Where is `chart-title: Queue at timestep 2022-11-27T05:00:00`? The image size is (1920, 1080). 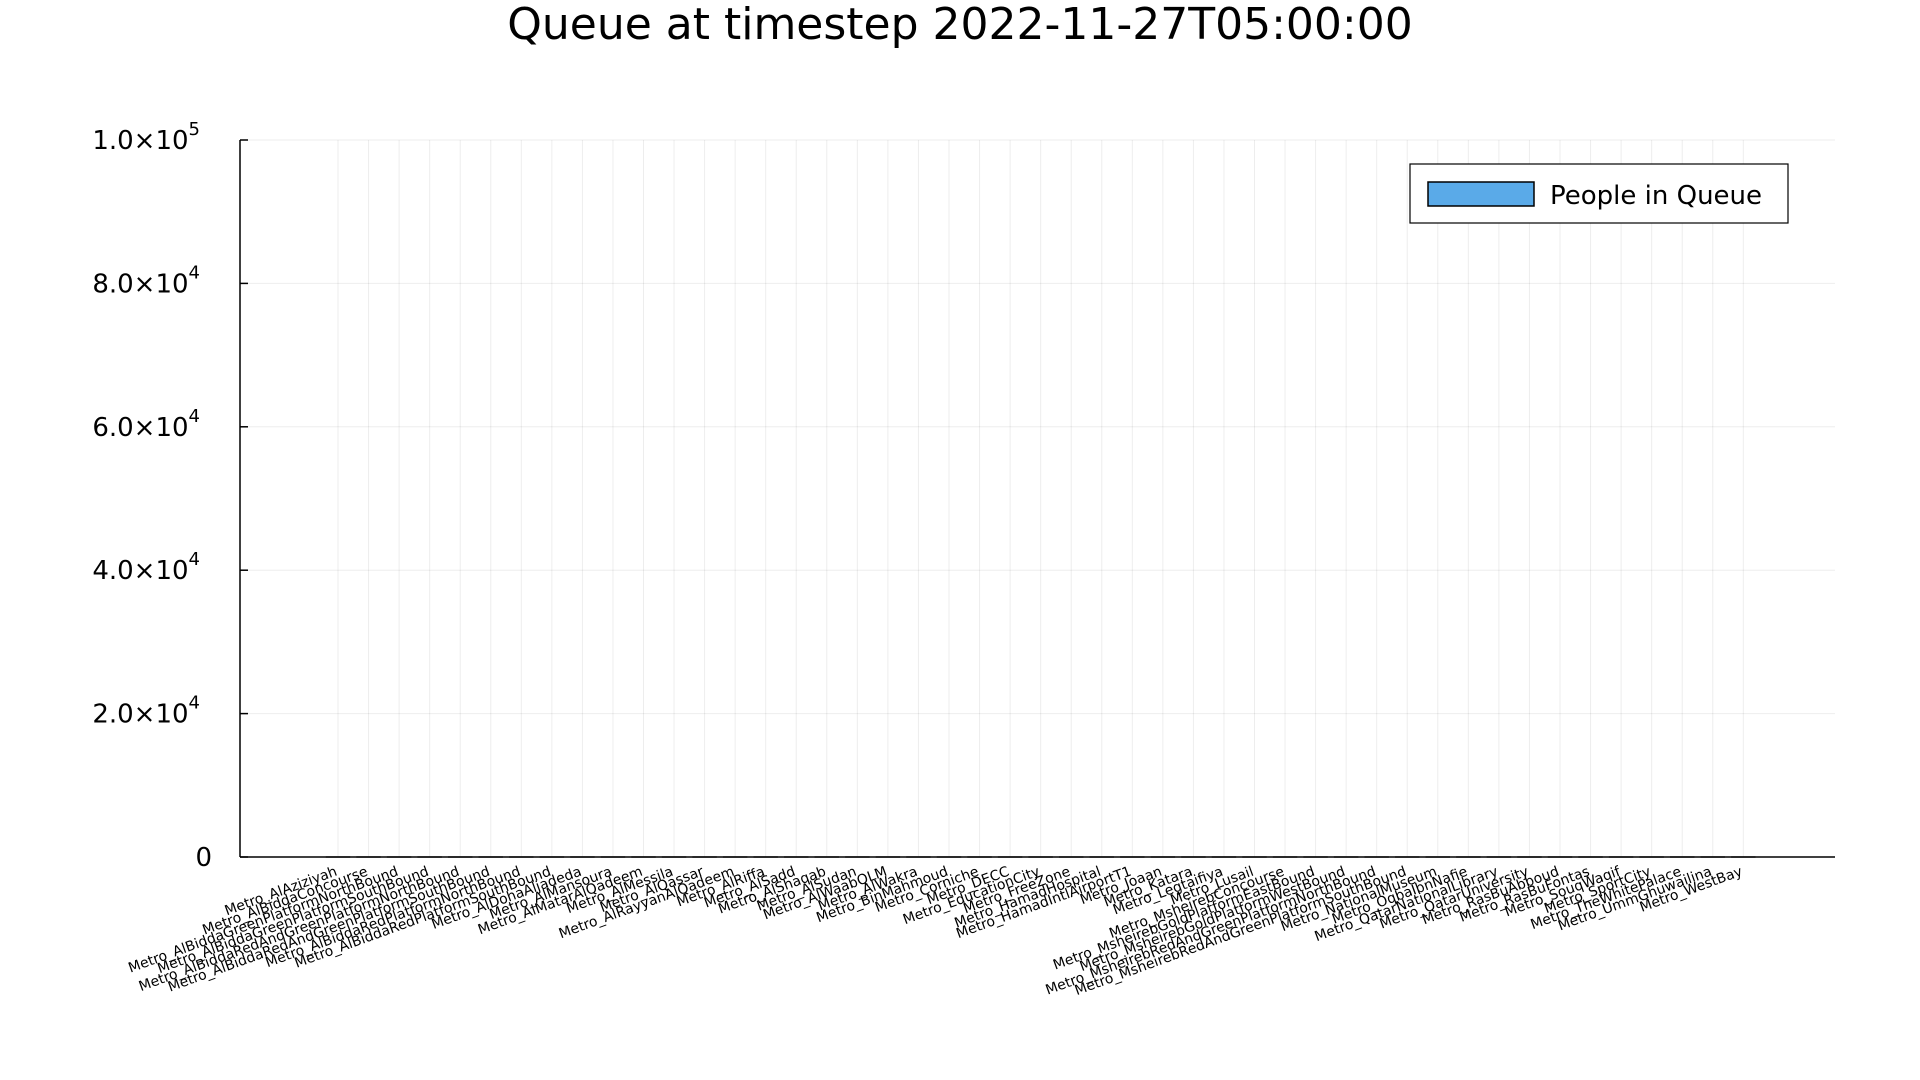 chart-title: Queue at timestep 2022-11-27T05:00:00 is located at coordinates (960, 25).